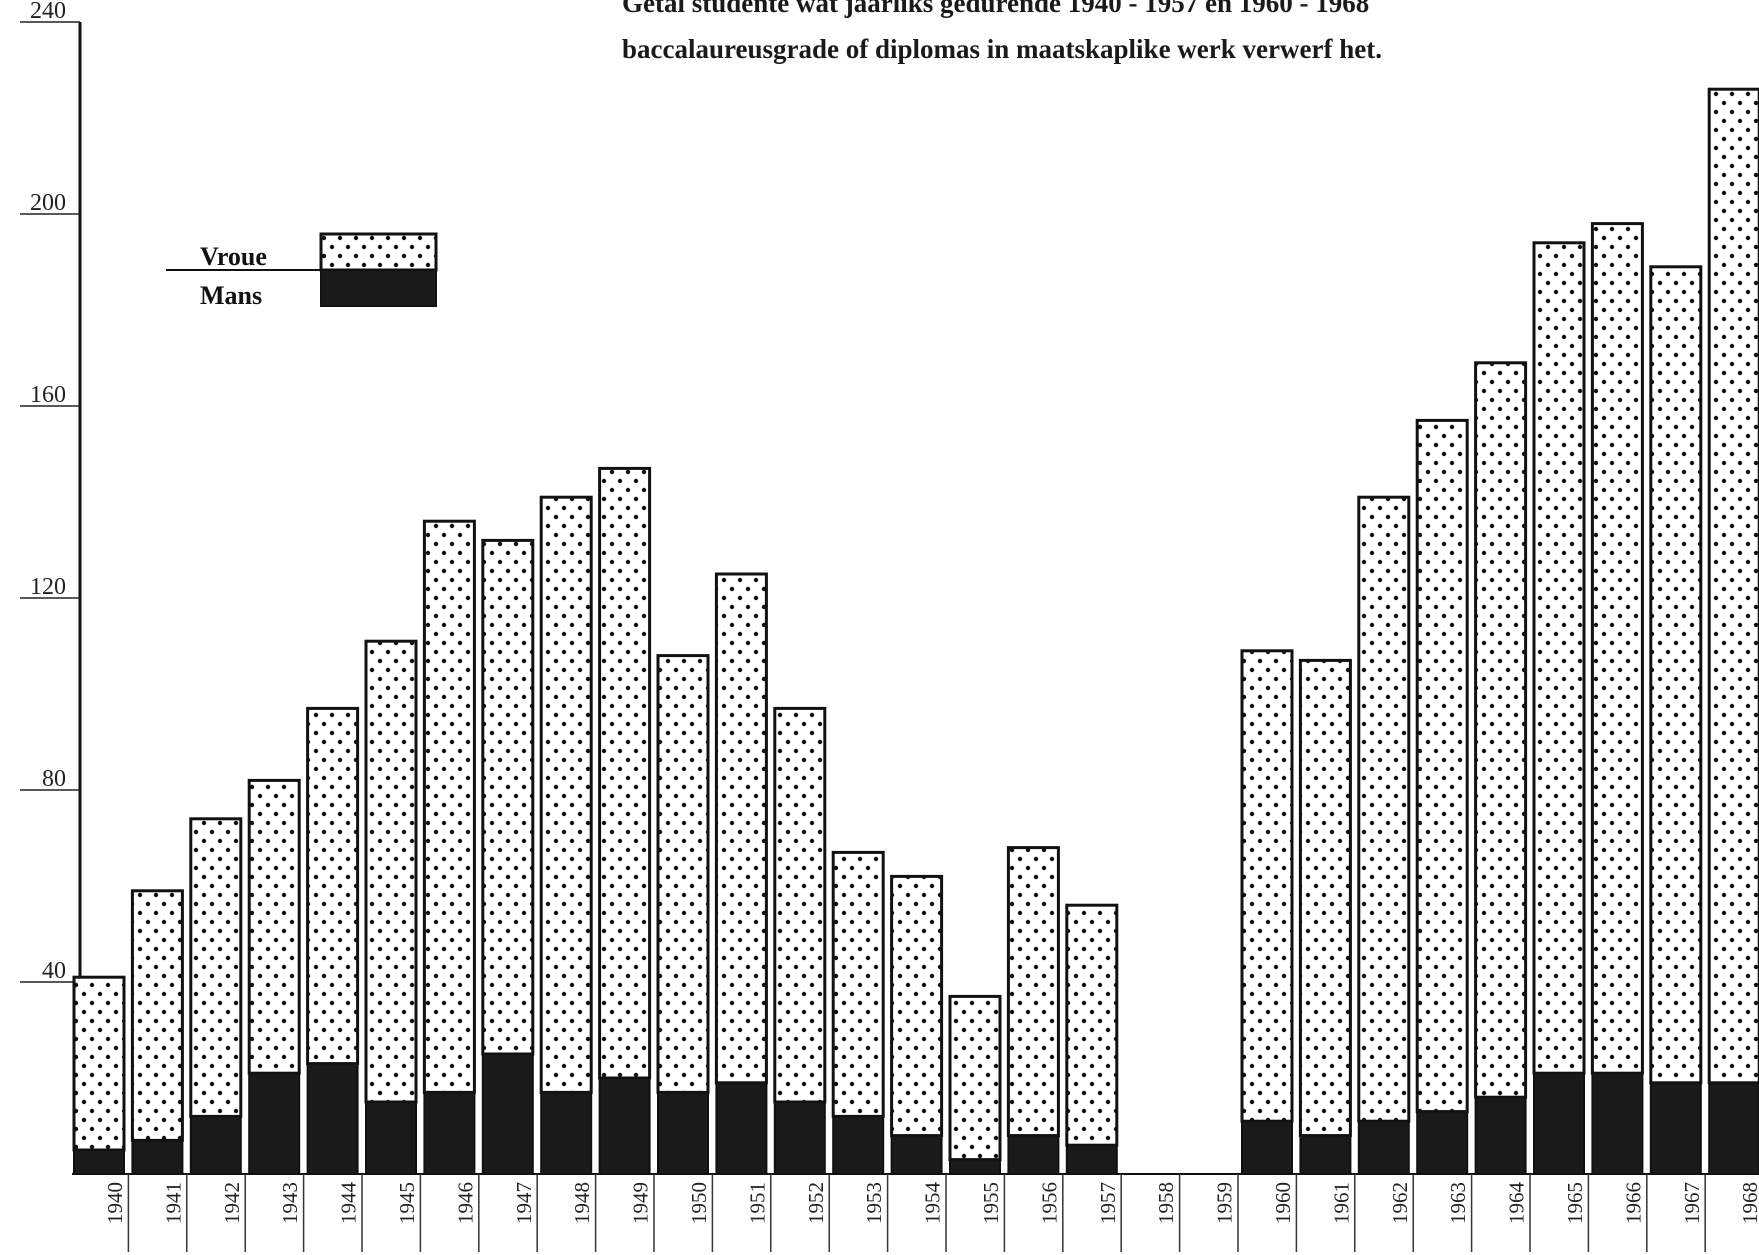 This screenshot has height=1255, width=1759. What do you see at coordinates (1092, 1025) in the screenshot?
I see `bar-vroue-1957` at bounding box center [1092, 1025].